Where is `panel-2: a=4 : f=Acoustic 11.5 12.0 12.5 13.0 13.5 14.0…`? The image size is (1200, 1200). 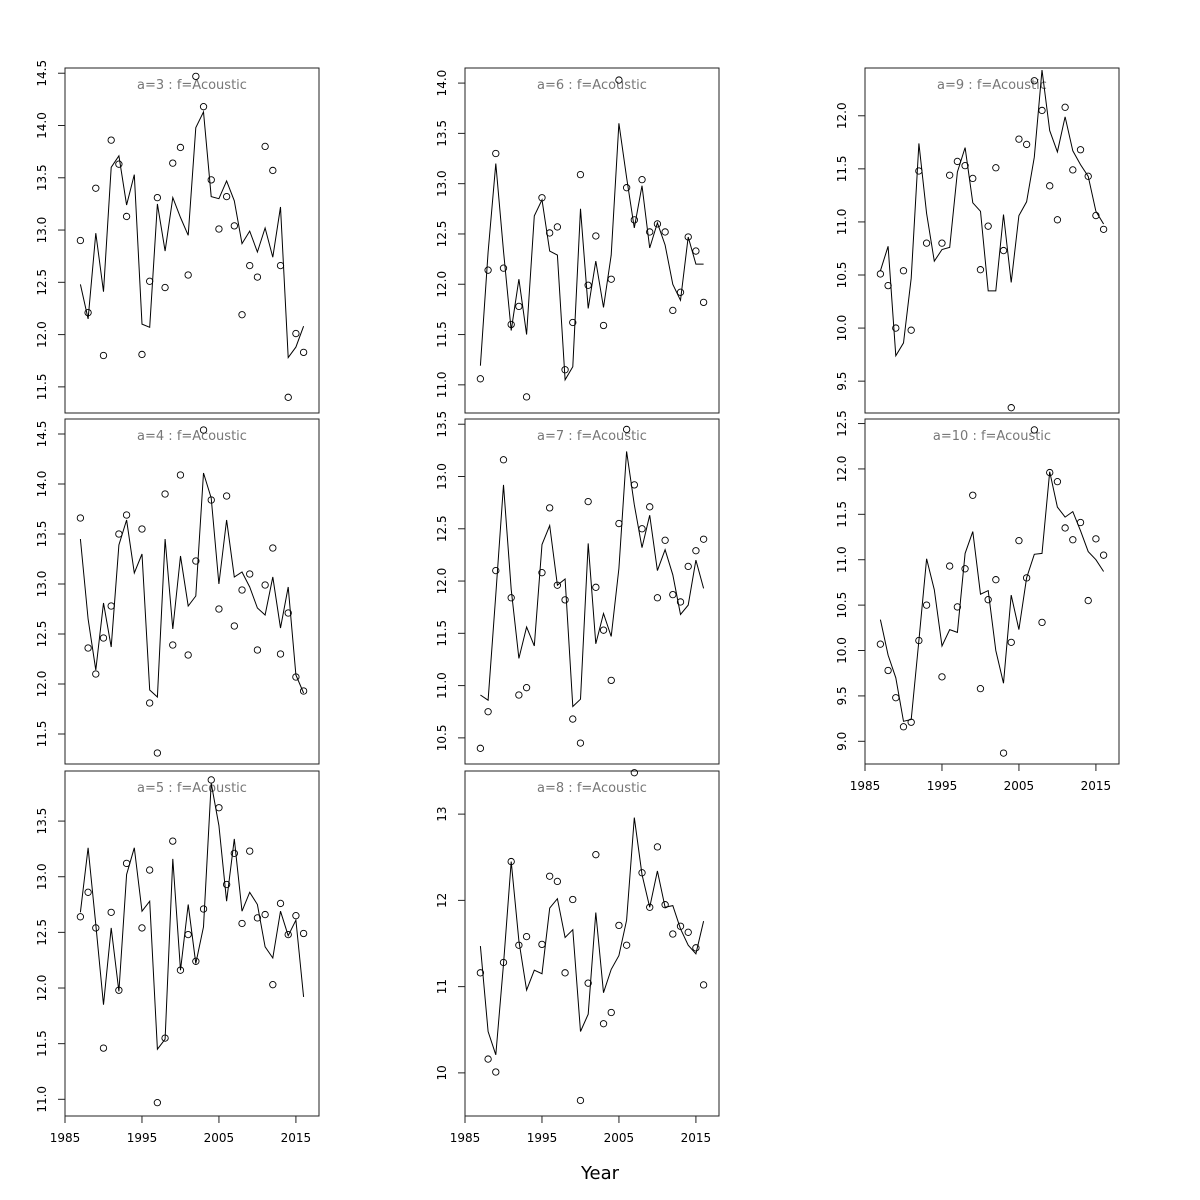
panel-2: a=4 : f=Acoustic 11.5 12.0 12.5 13.0 13.5 14.0… is located at coordinates (177, 591).